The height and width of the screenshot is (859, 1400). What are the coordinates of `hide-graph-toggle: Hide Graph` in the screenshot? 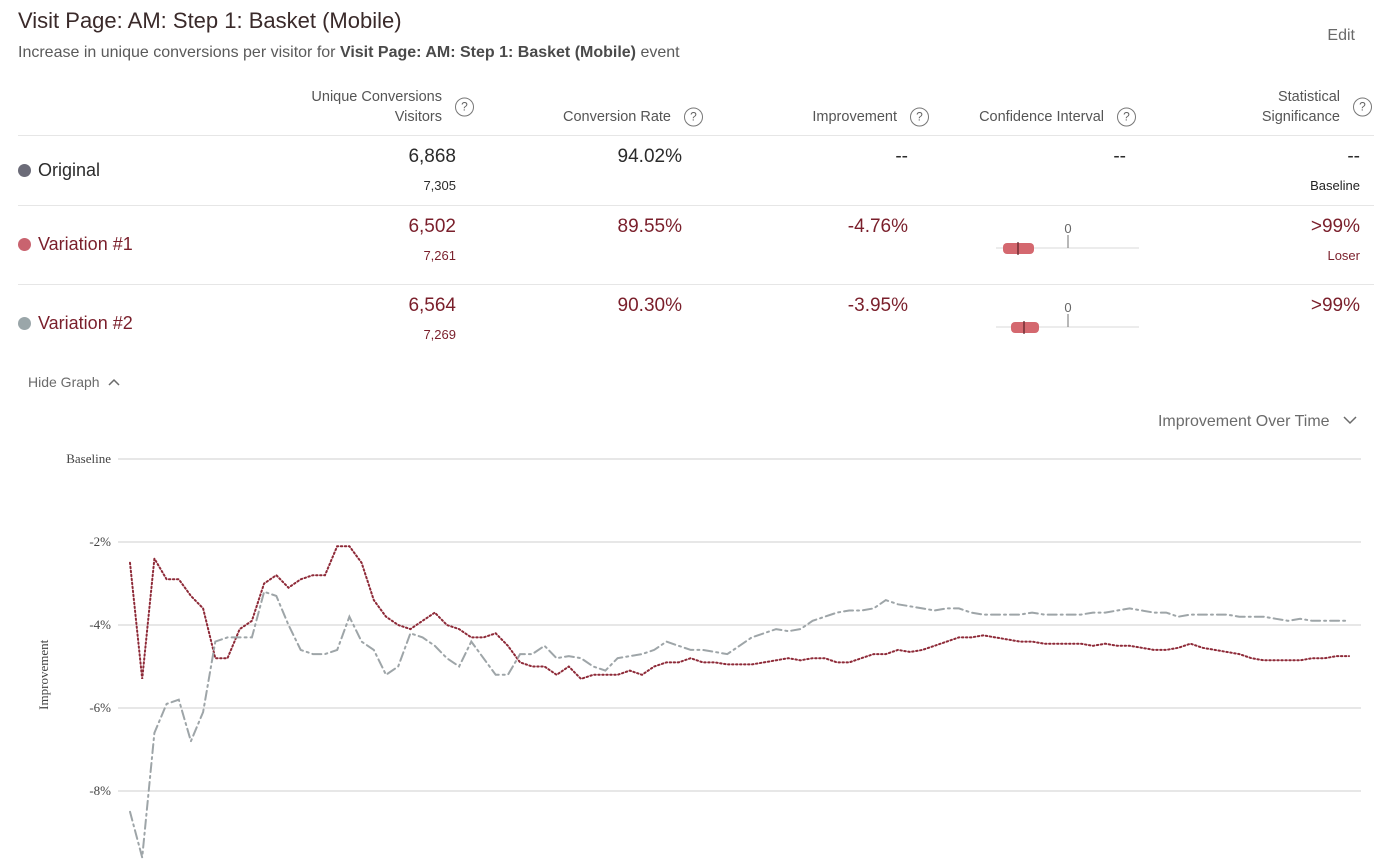 It's located at (74, 382).